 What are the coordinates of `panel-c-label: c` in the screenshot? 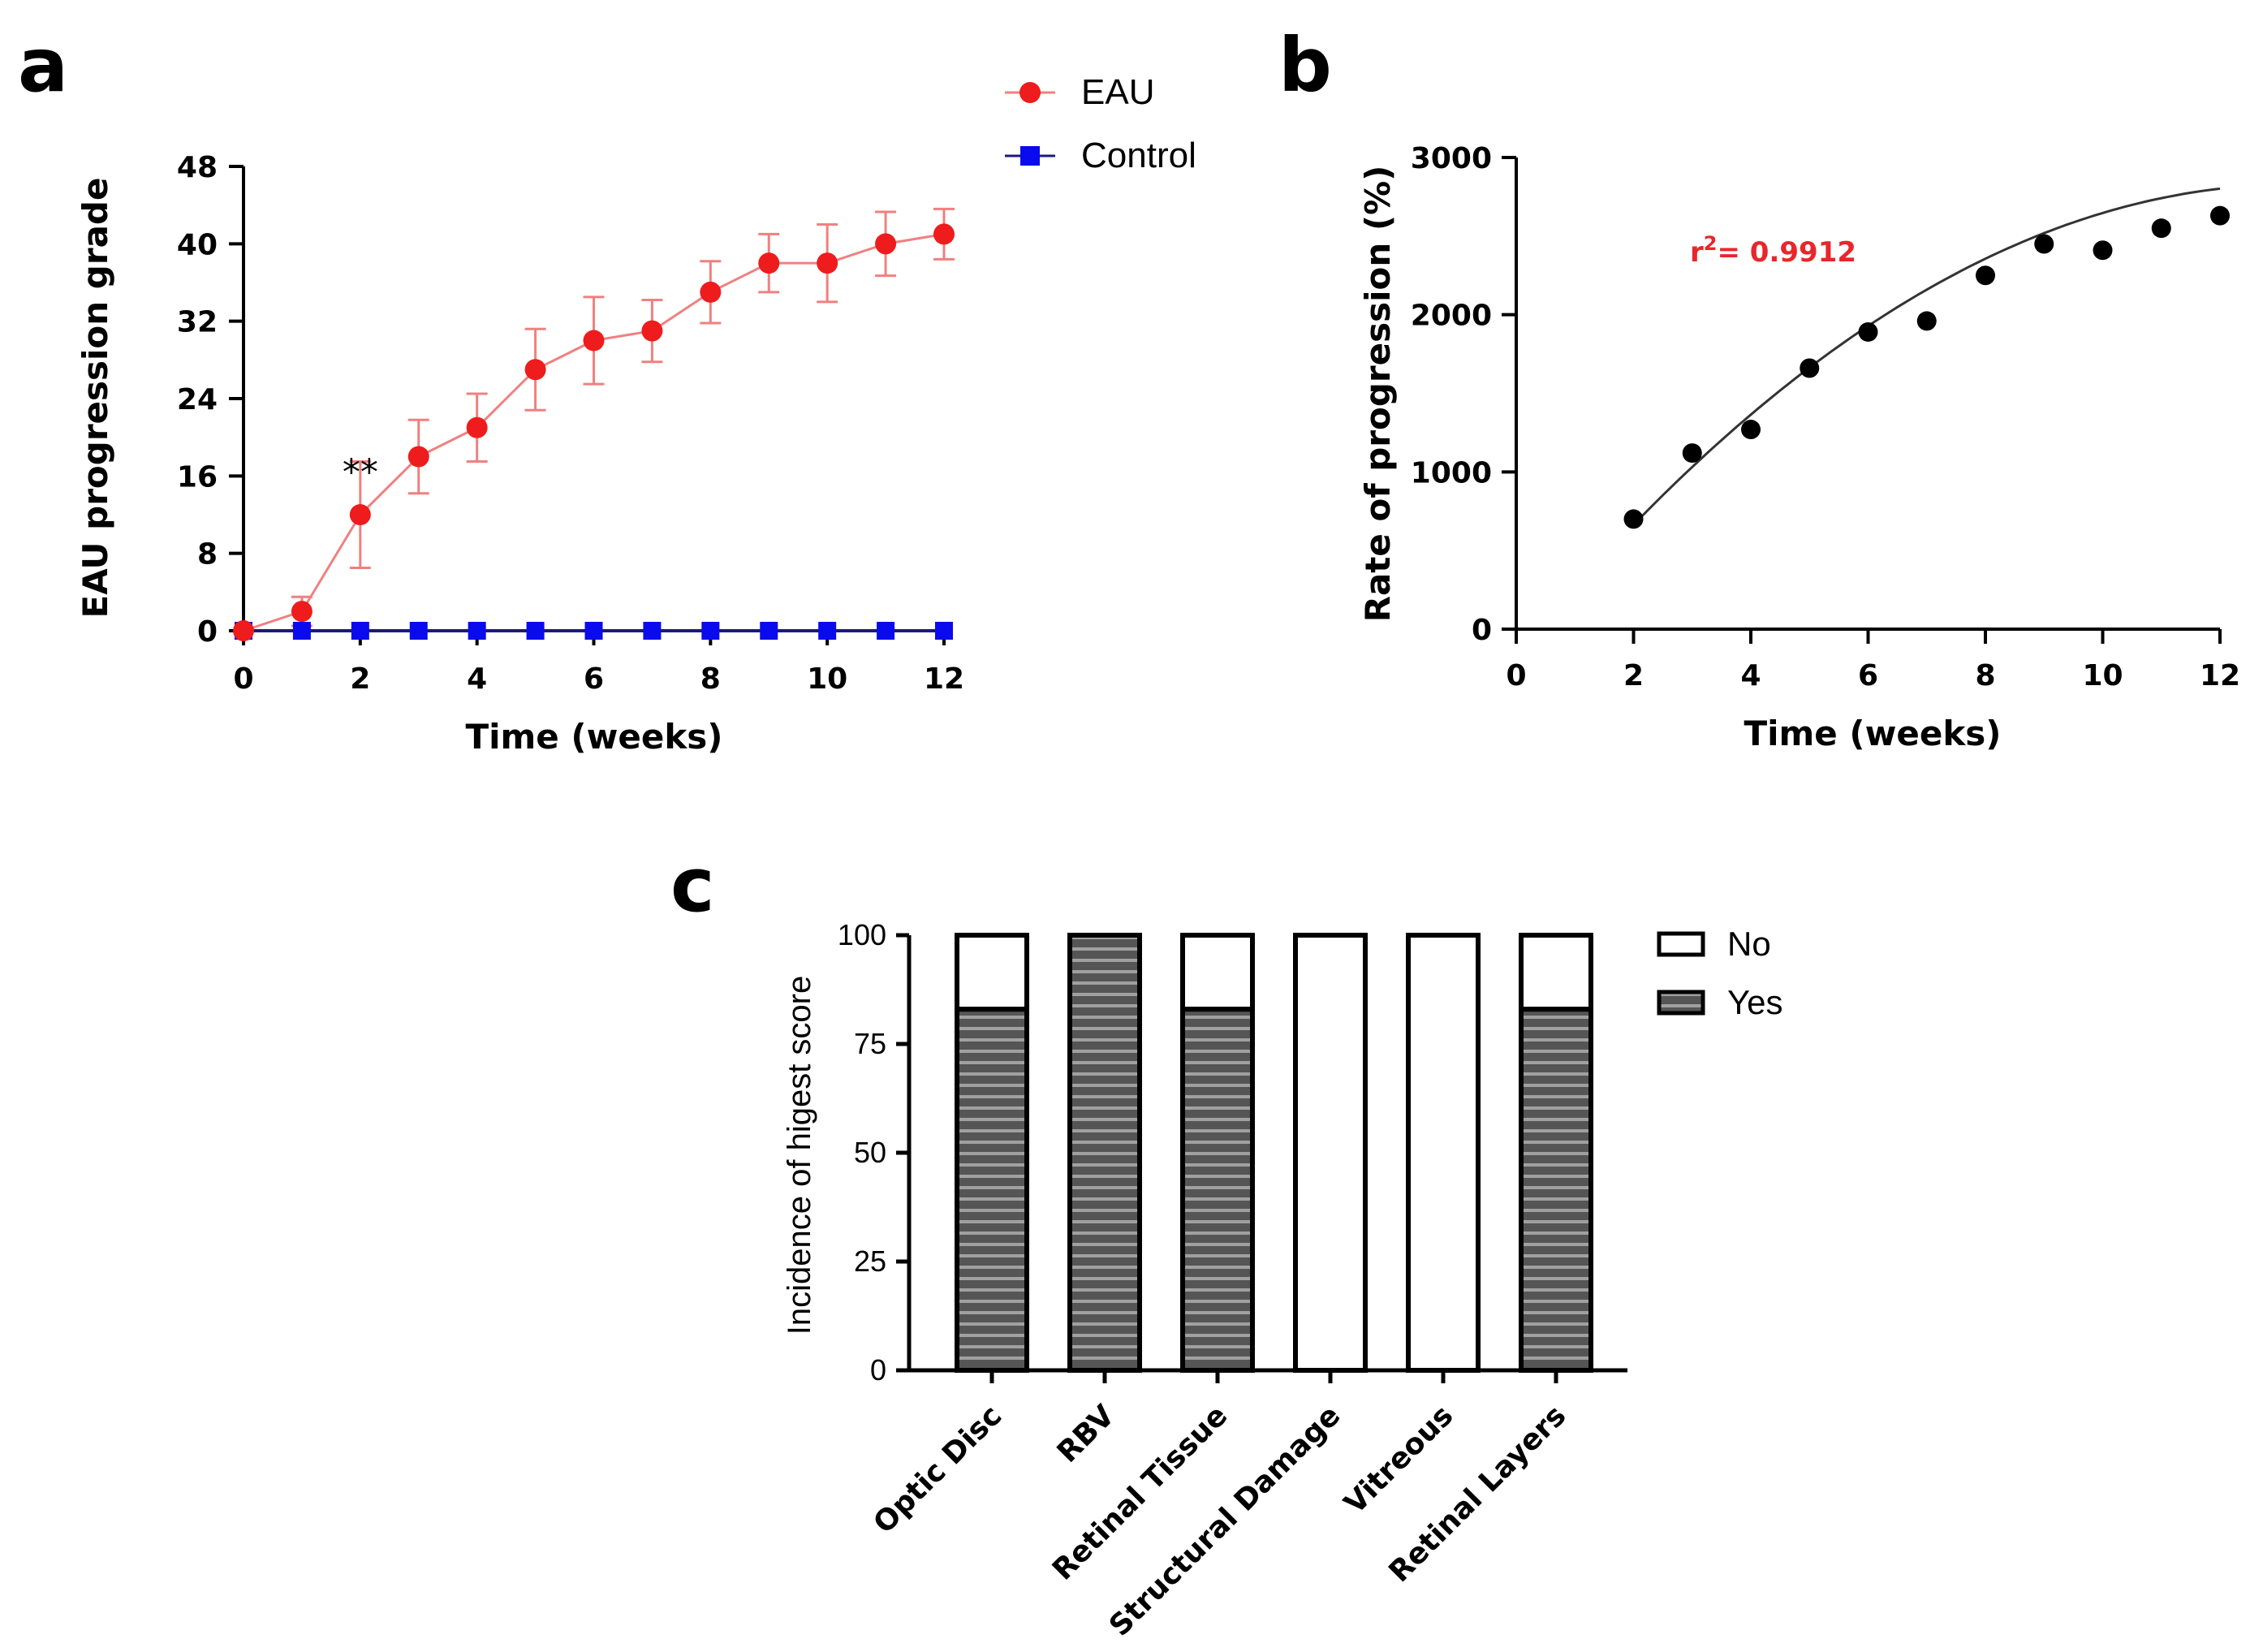 It's located at (692, 885).